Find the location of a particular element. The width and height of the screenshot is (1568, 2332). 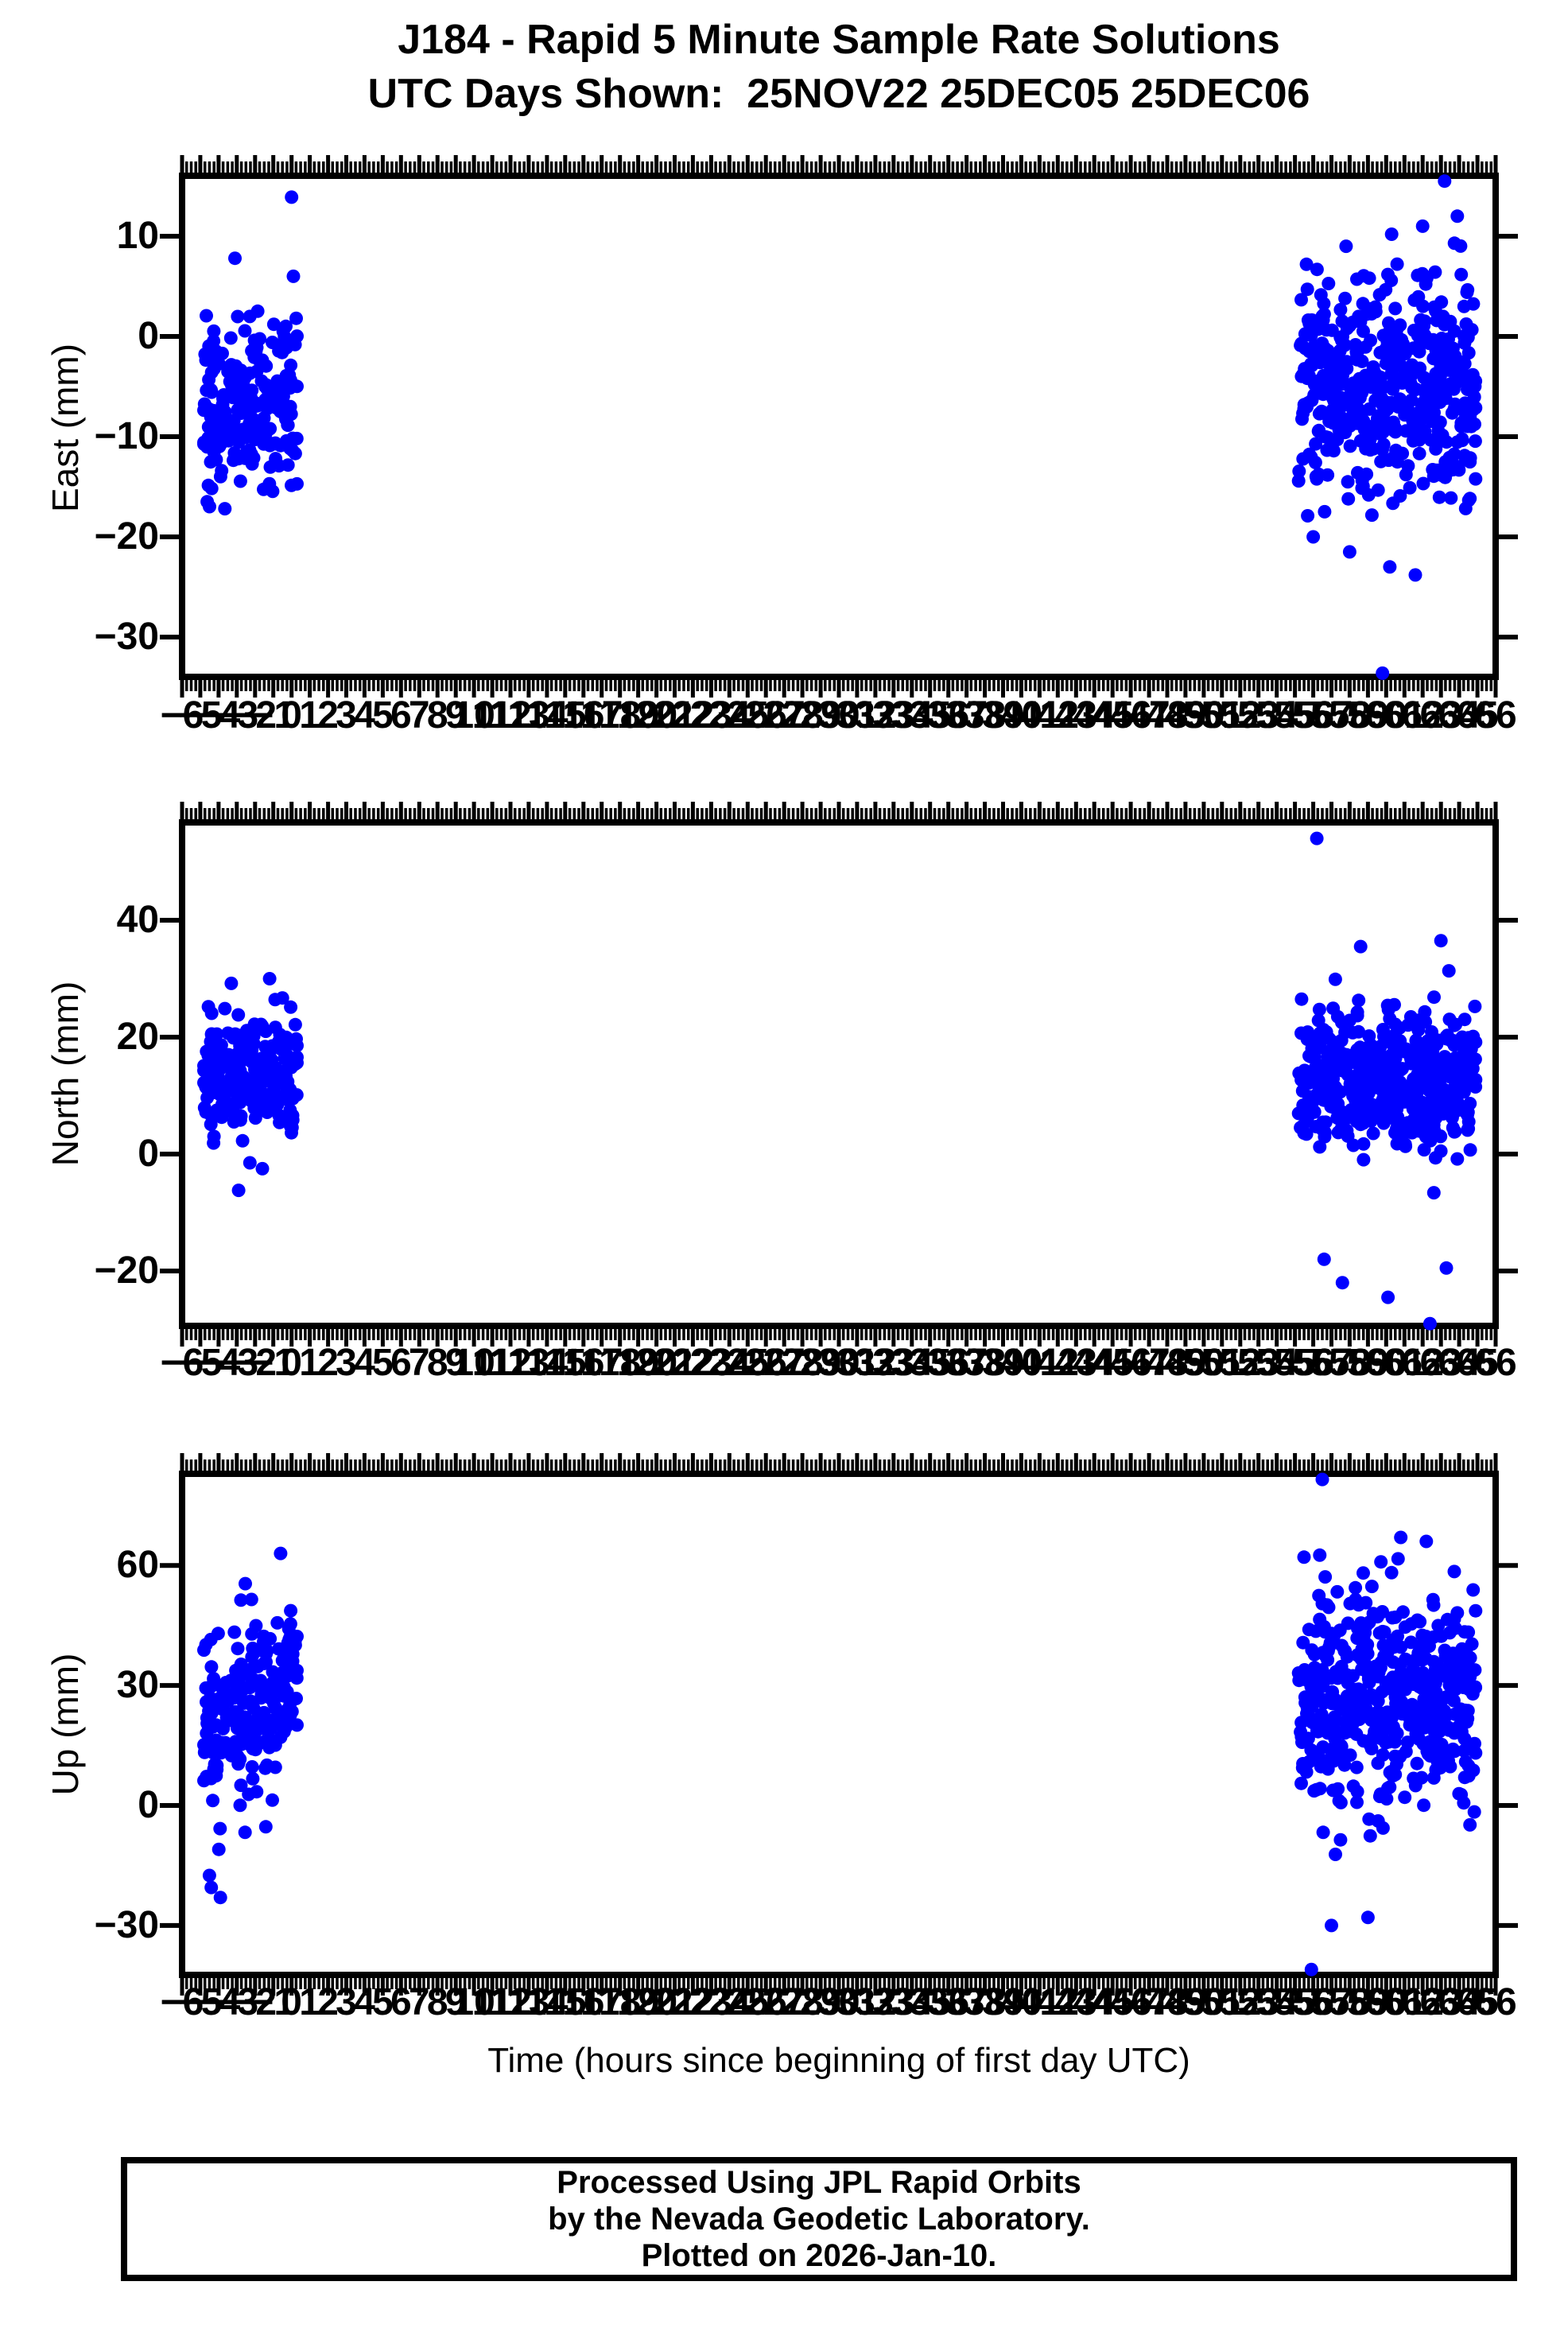

east-x-tick-label: 51 is located at coordinates (1222, 716).